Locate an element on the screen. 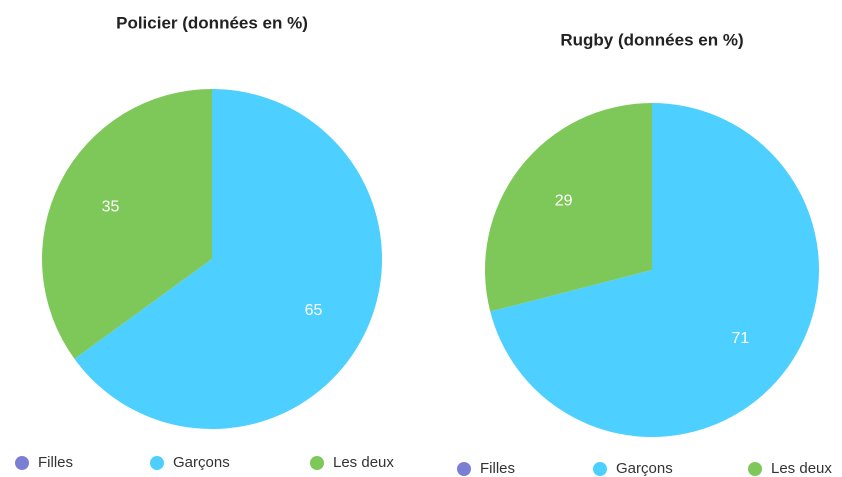 This screenshot has height=477, width=842. value-label: 29 is located at coordinates (564, 201).